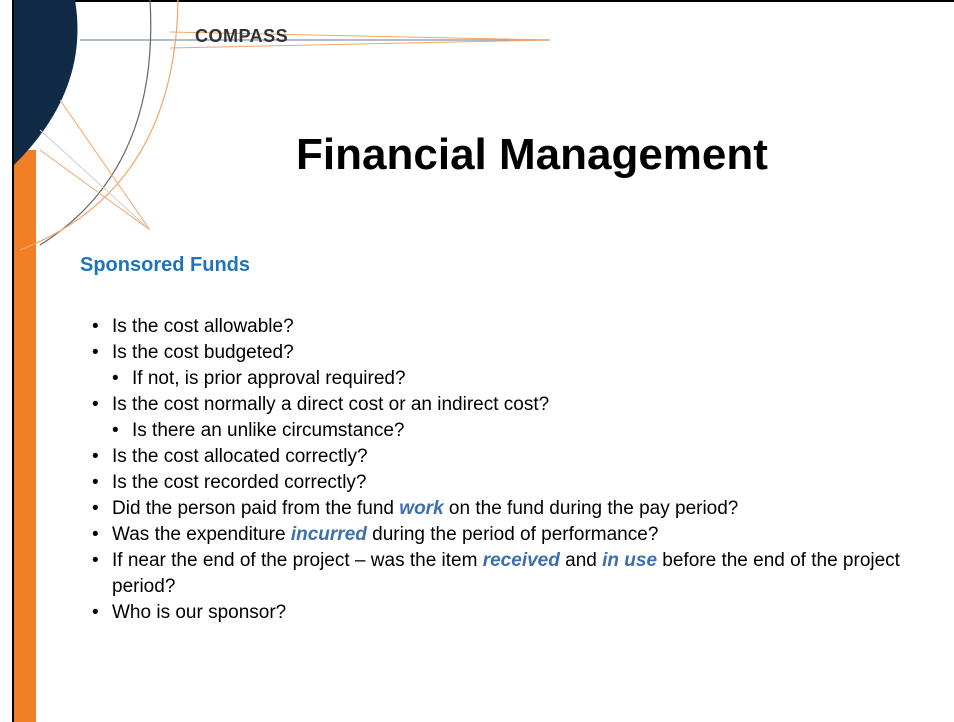  Describe the element at coordinates (502, 353) in the screenshot. I see `bullet: Is the cost budgeted?` at that location.